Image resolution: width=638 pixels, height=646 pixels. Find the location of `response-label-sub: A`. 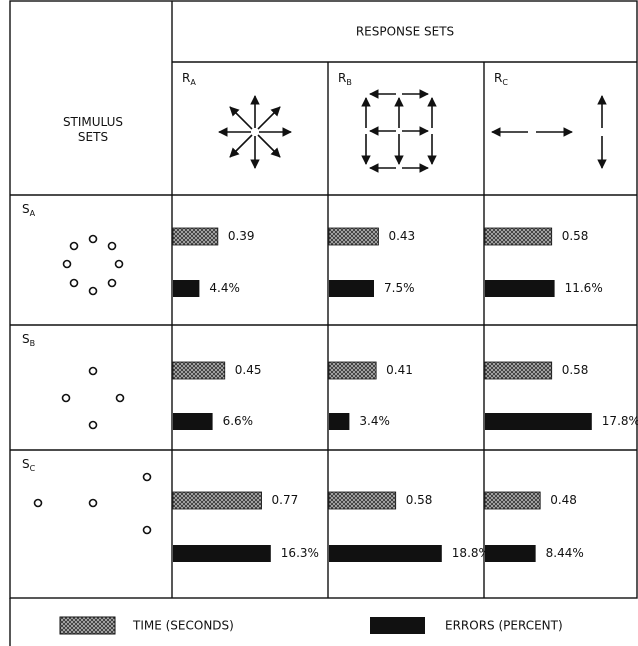

response-label-sub: A is located at coordinates (193, 82).